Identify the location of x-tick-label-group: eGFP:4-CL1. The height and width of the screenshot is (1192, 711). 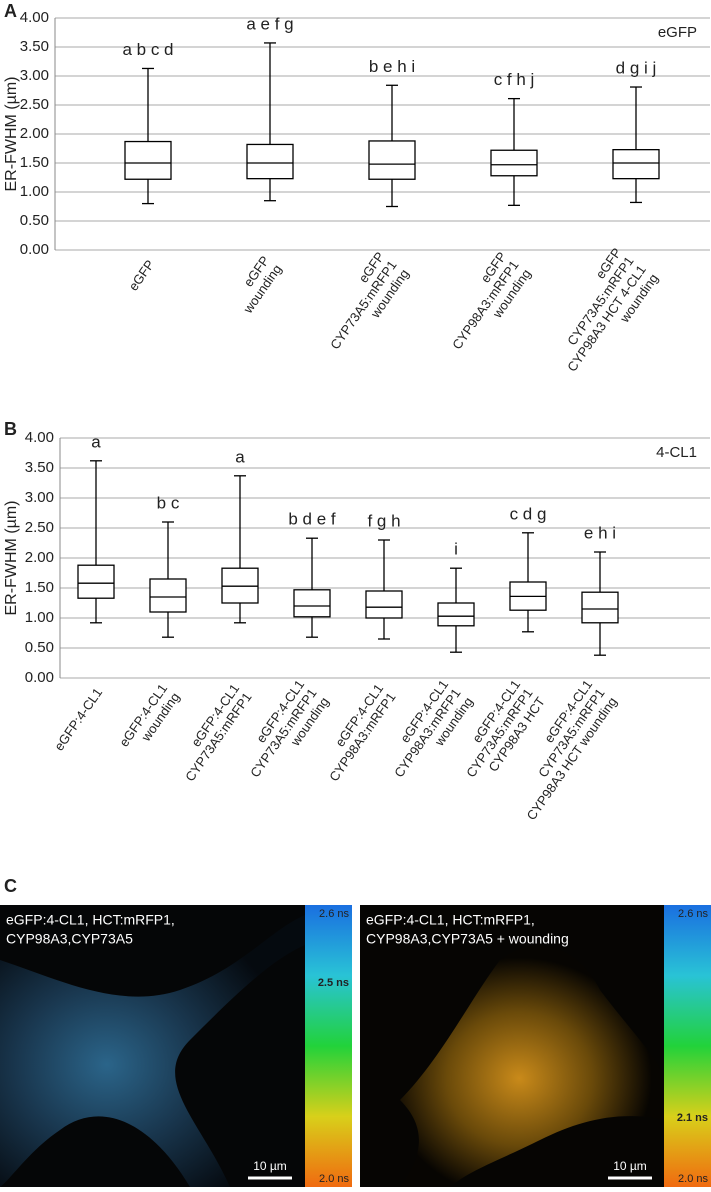
(78, 719).